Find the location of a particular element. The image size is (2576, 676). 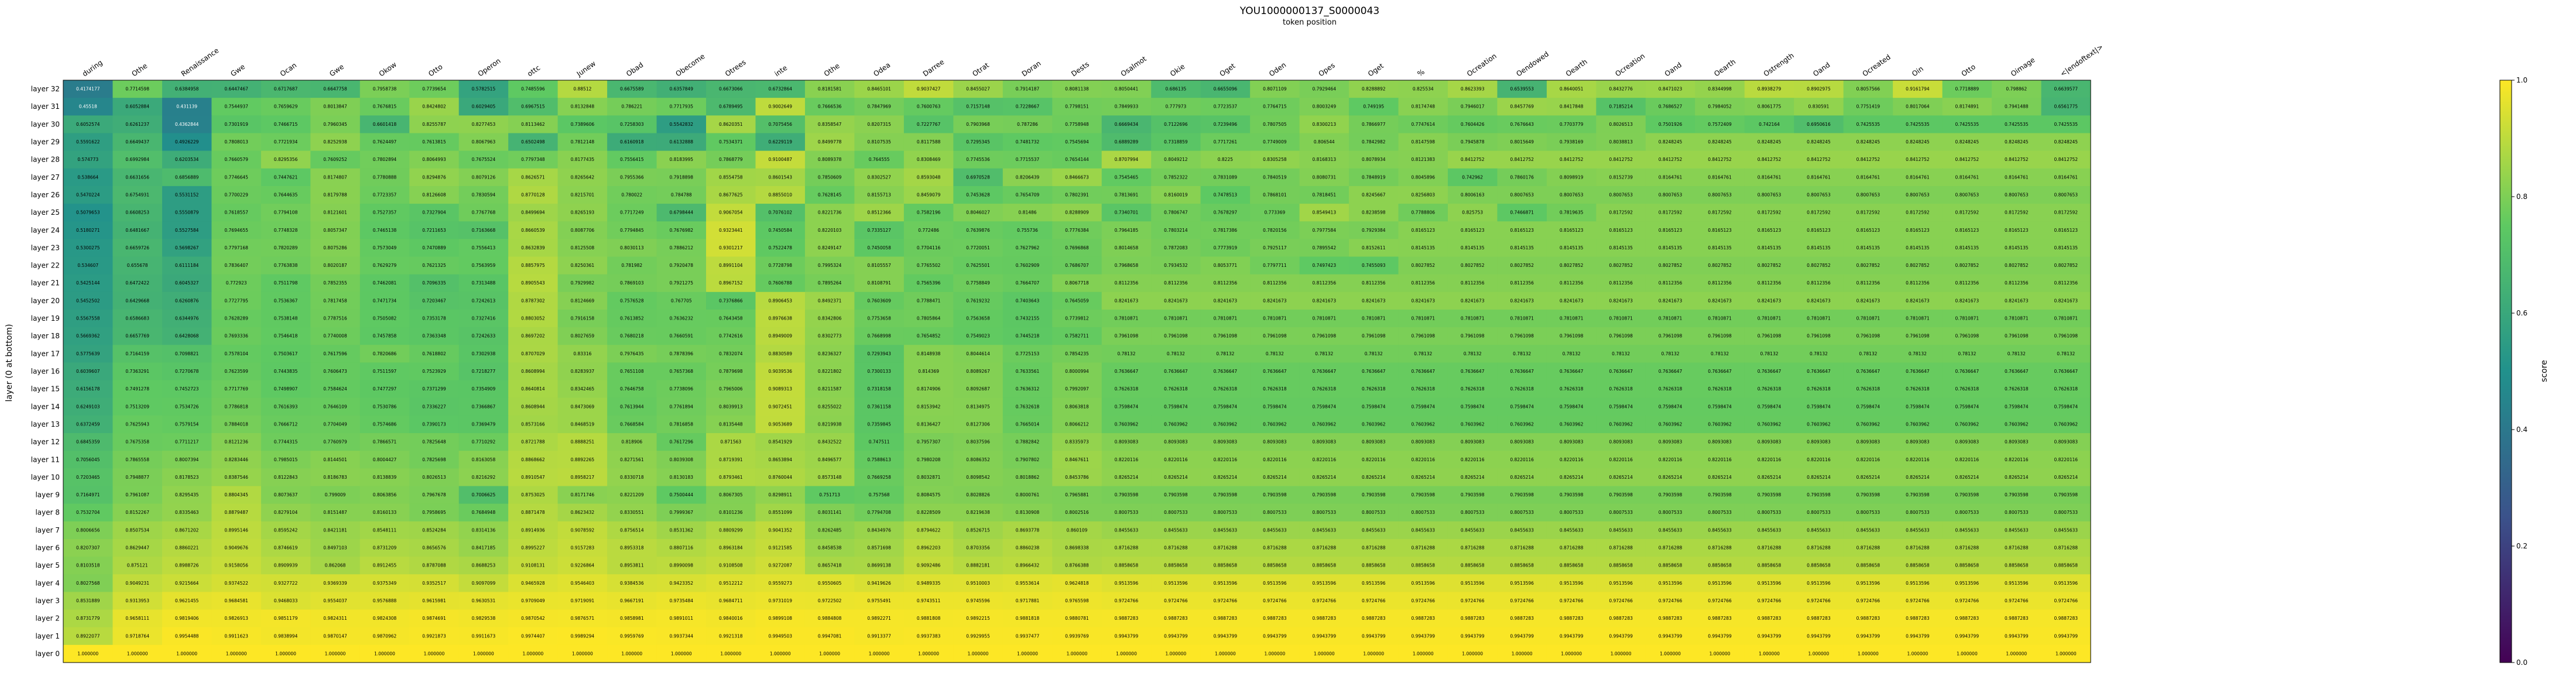

cell-value-label: 0.8573166 is located at coordinates (533, 424).